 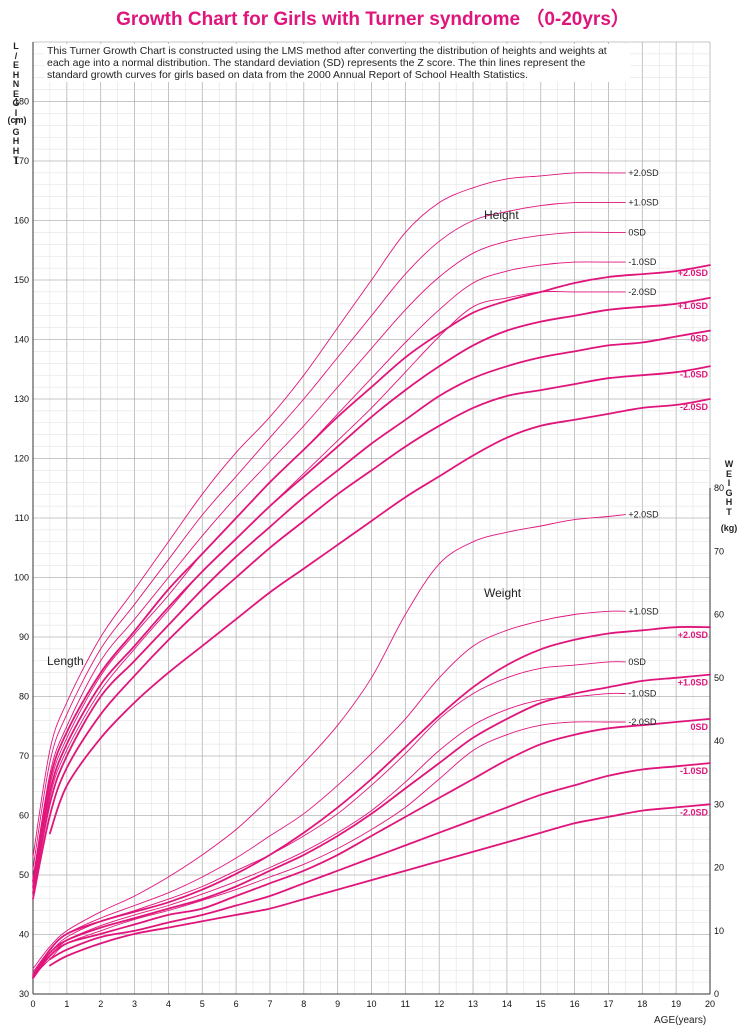 I want to click on y-left-tick-label: 140, so click(x=21, y=340).